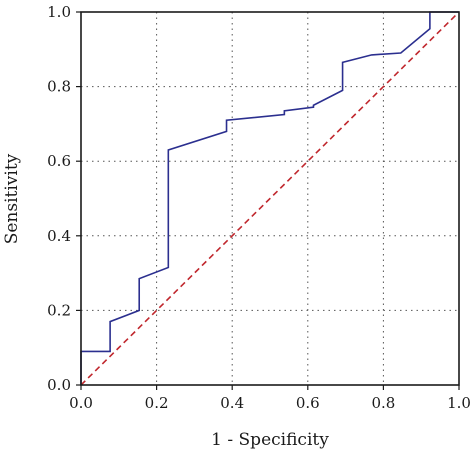 The image size is (474, 458). Describe the element at coordinates (59, 87) in the screenshot. I see `y-tick-label: 0.8` at that location.